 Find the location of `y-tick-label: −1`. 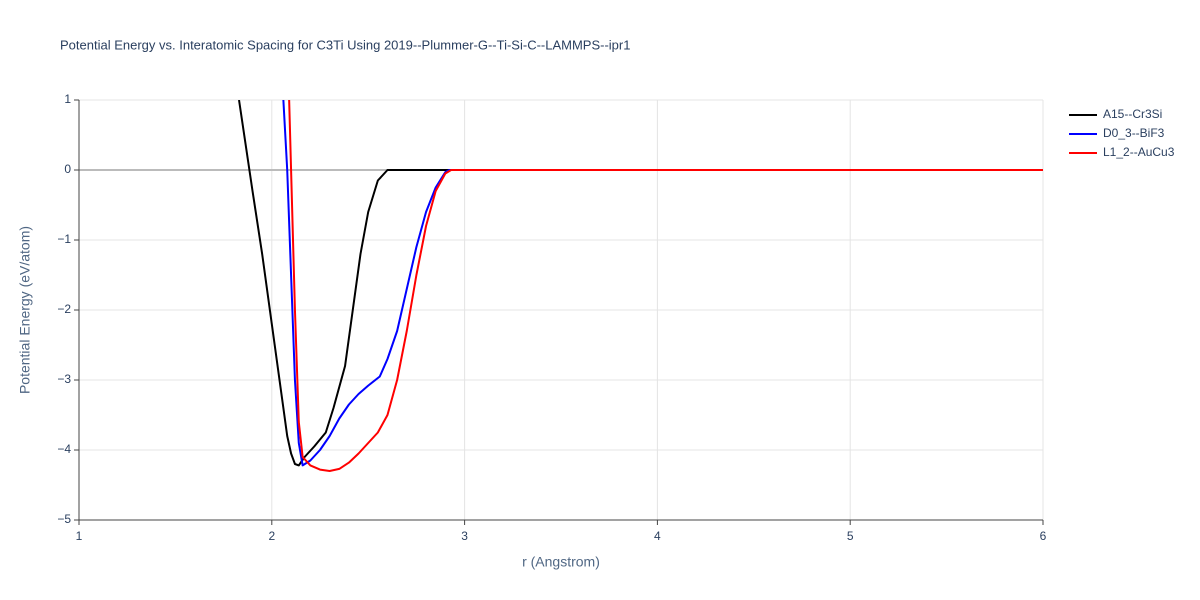

y-tick-label: −1 is located at coordinates (64, 239).